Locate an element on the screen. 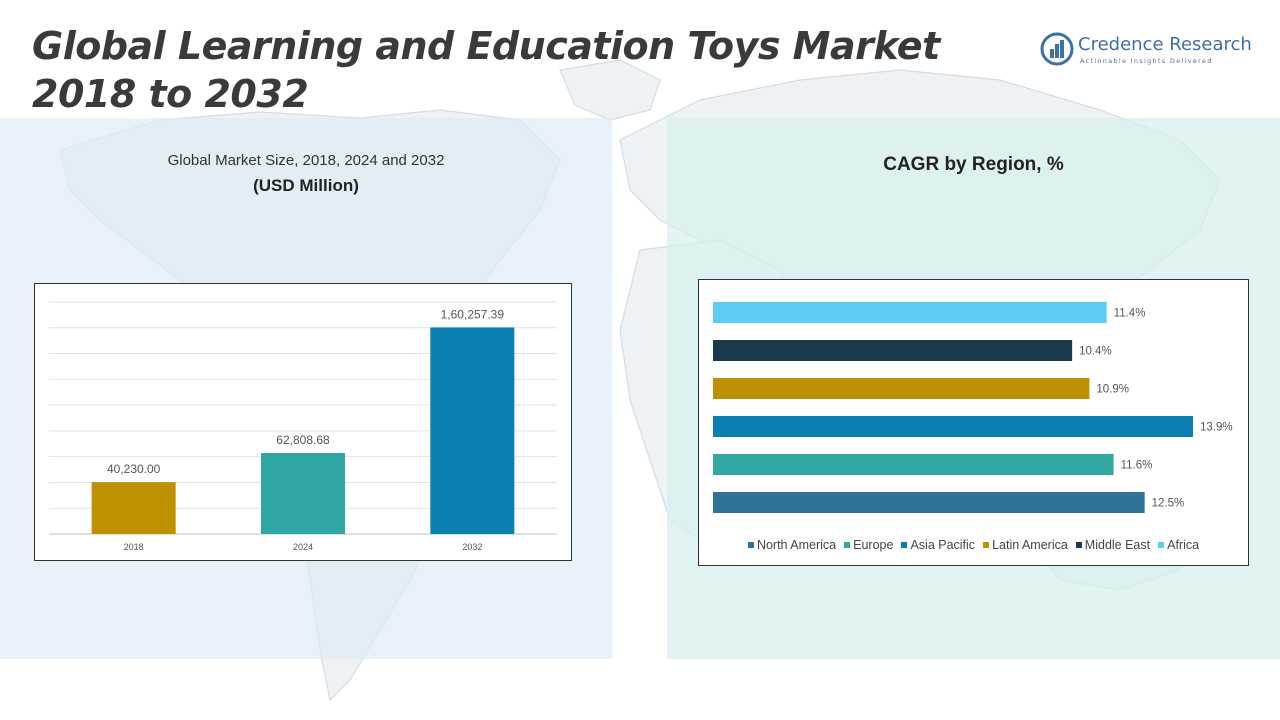 The height and width of the screenshot is (720, 1280). market-size-chart-subtitle: (USD Million) is located at coordinates (306, 185).